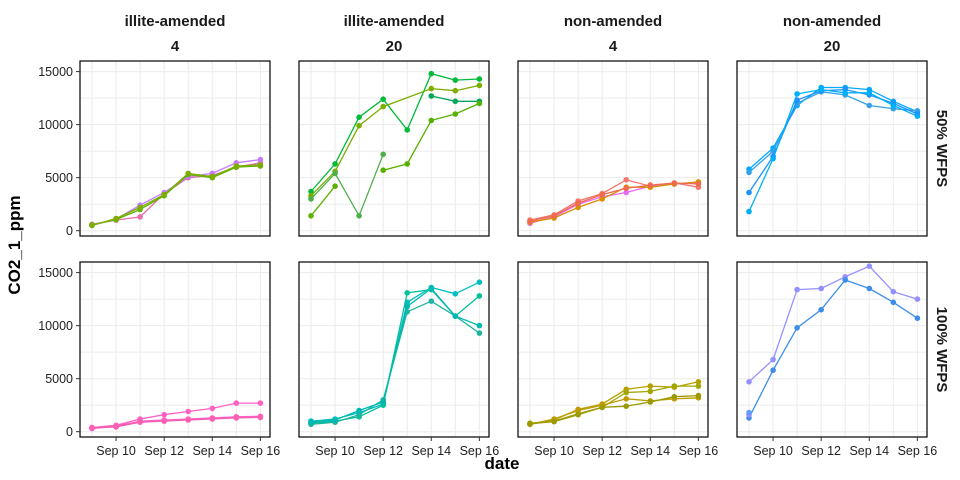 The height and width of the screenshot is (480, 960). What do you see at coordinates (502, 463) in the screenshot?
I see `x-axis-title: date` at bounding box center [502, 463].